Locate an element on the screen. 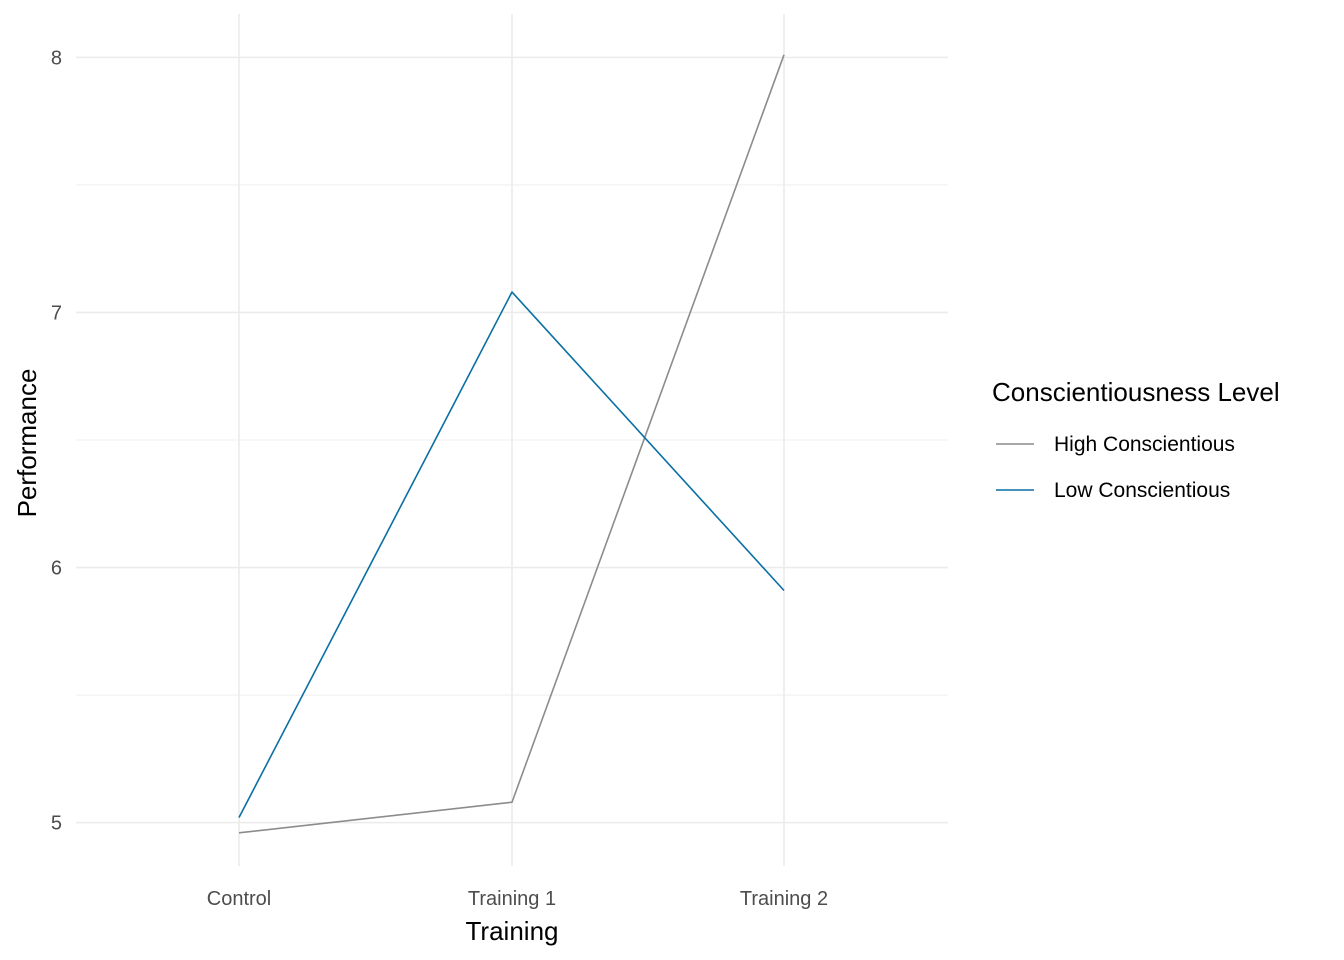 This screenshot has width=1344, height=960. legend-label: Low Conscientious is located at coordinates (1142, 490).